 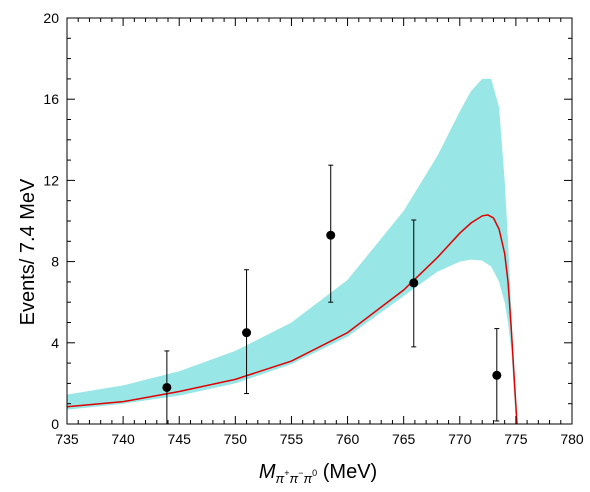 What do you see at coordinates (51, 99) in the screenshot?
I see `y-tick-label: 16` at bounding box center [51, 99].